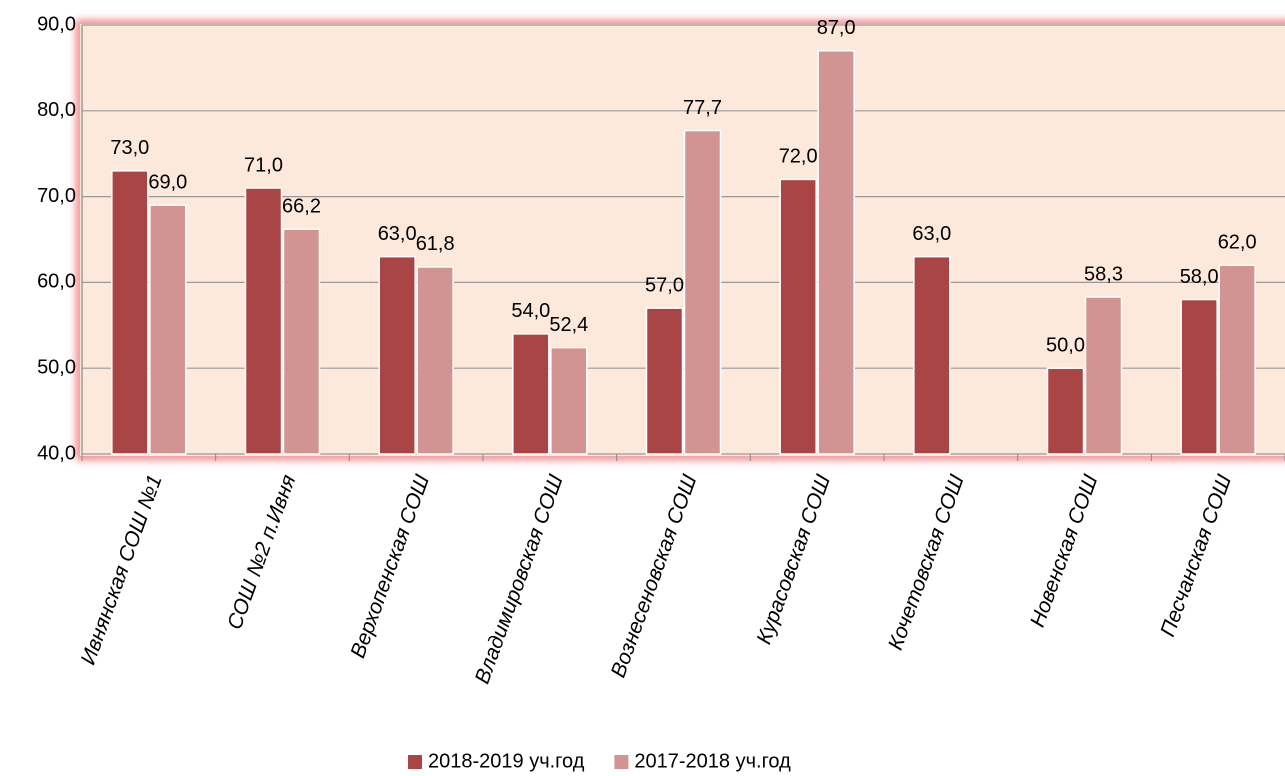 The height and width of the screenshot is (776, 1285). I want to click on data-label: 72,0, so click(798, 157).